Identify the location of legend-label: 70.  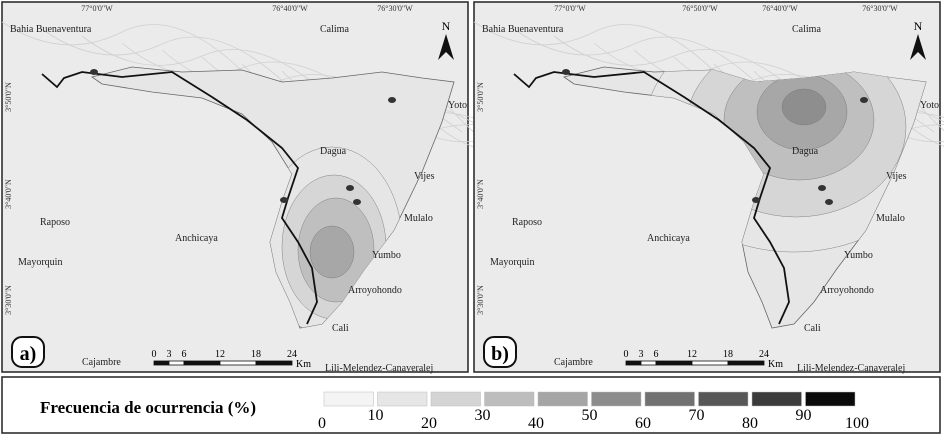
(697, 415).